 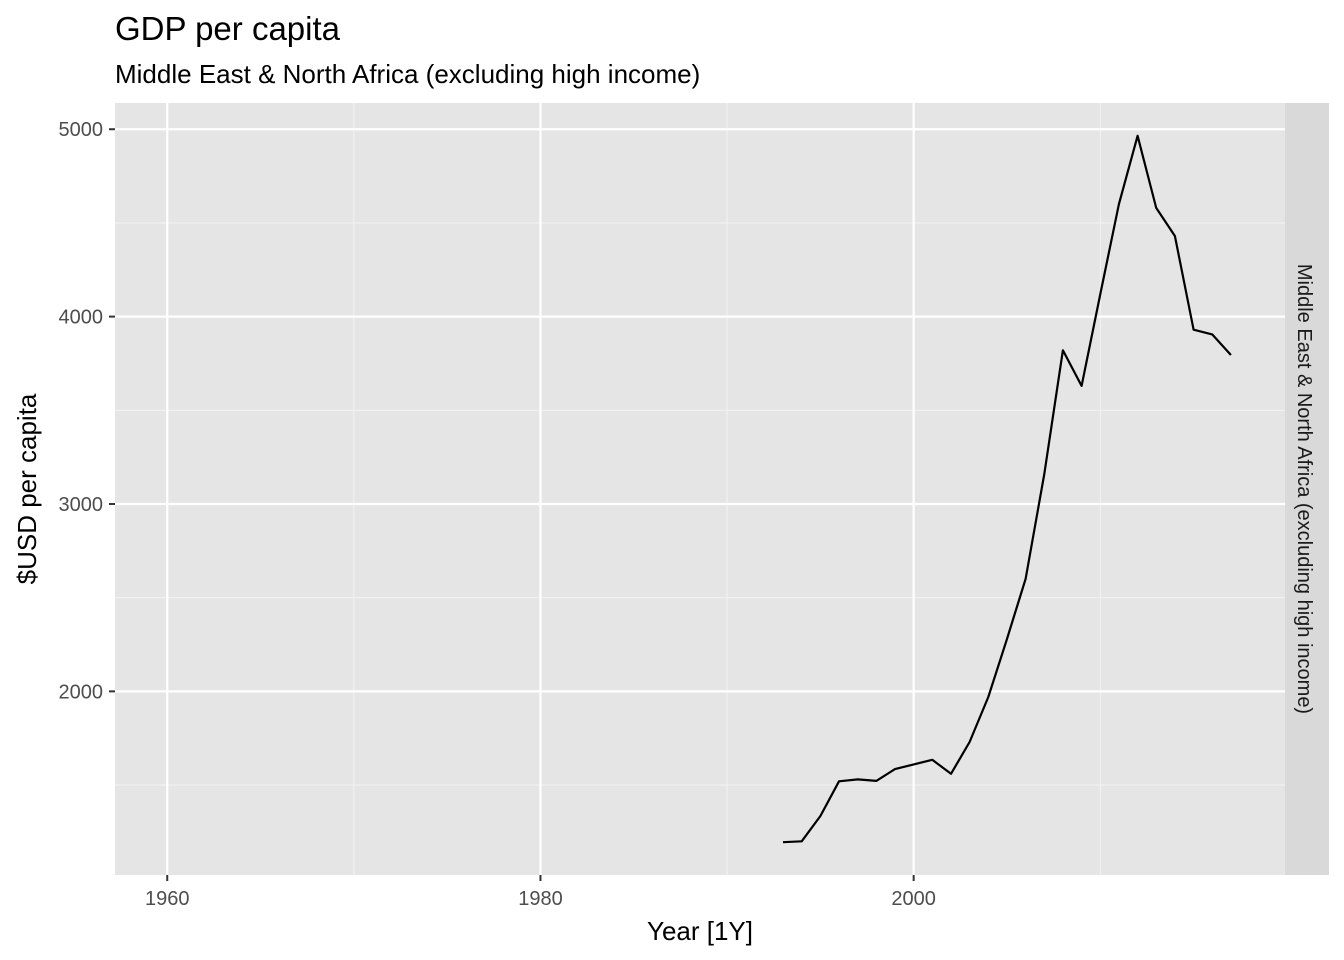 I want to click on y-tick-label: 3000, so click(x=81, y=505).